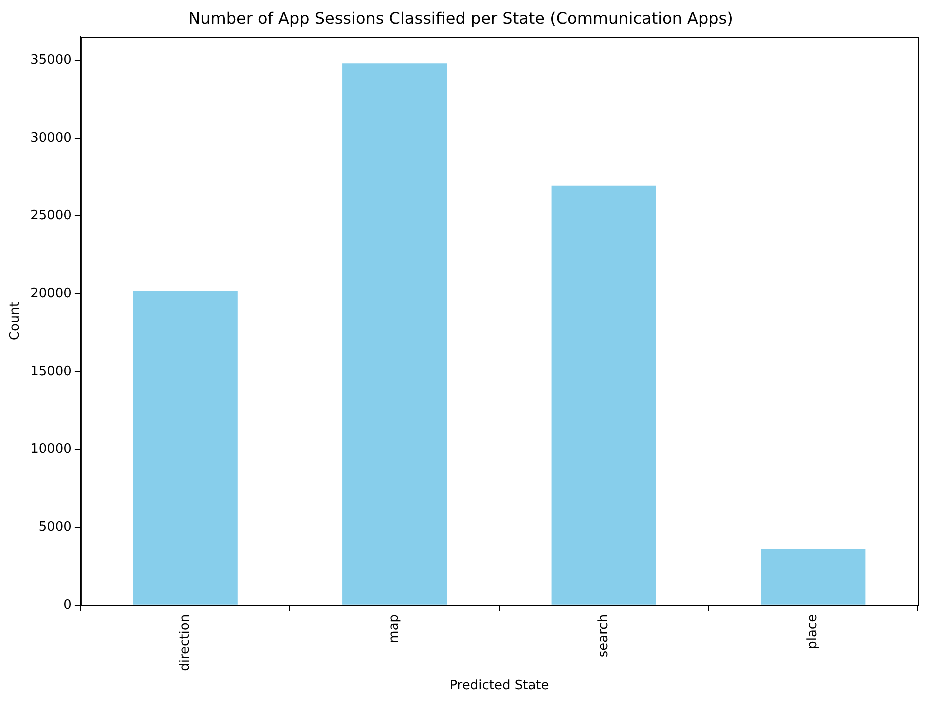  I want to click on x-tick-label: search, so click(604, 636).